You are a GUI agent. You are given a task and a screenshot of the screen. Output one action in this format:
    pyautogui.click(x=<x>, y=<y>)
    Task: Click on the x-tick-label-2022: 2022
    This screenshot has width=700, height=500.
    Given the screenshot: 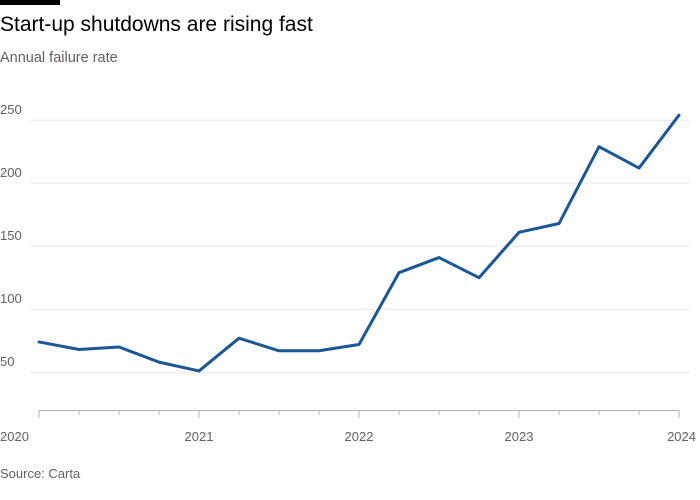 What is the action you would take?
    pyautogui.click(x=359, y=436)
    